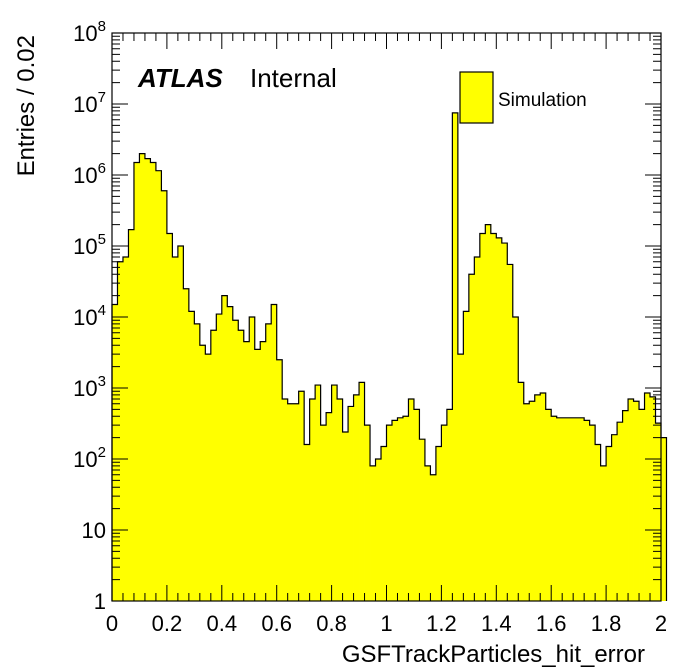 The image size is (696, 672). Describe the element at coordinates (102, 168) in the screenshot. I see `y-tick-label-exponent: 6` at that location.